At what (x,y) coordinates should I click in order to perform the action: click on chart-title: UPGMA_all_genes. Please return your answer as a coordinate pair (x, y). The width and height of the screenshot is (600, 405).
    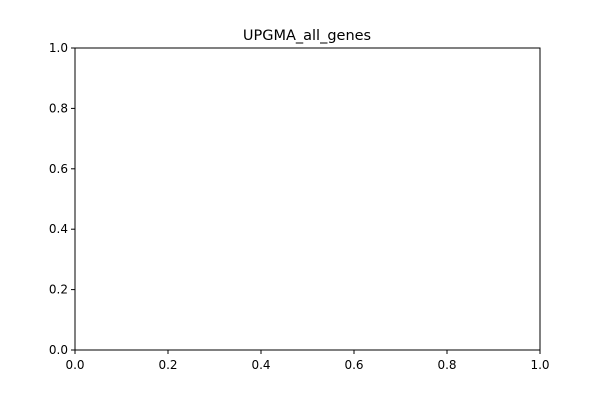
    Looking at the image, I should click on (307, 36).